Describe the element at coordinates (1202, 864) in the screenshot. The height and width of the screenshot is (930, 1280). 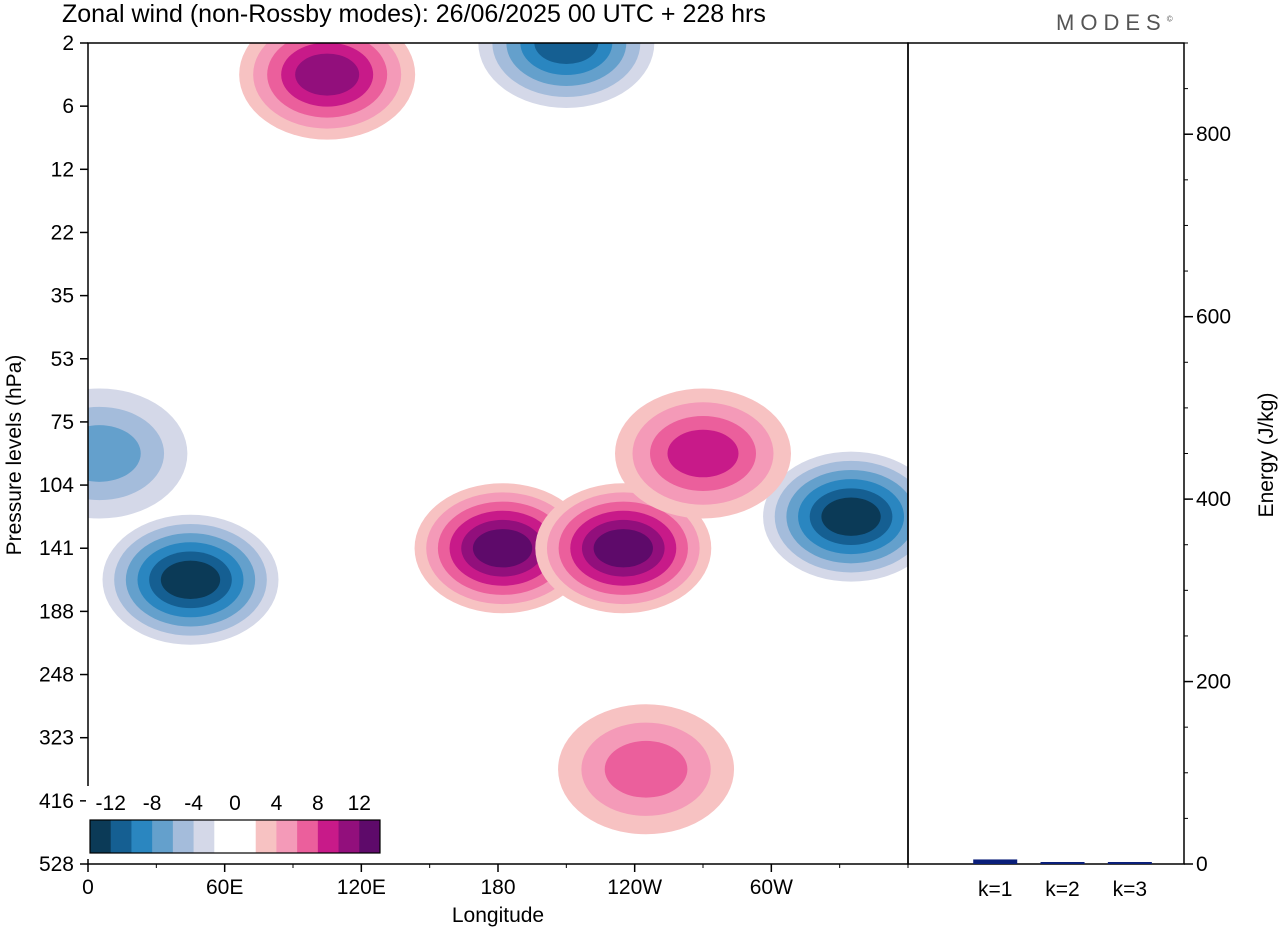
I see `energy-tick-label: 0` at that location.